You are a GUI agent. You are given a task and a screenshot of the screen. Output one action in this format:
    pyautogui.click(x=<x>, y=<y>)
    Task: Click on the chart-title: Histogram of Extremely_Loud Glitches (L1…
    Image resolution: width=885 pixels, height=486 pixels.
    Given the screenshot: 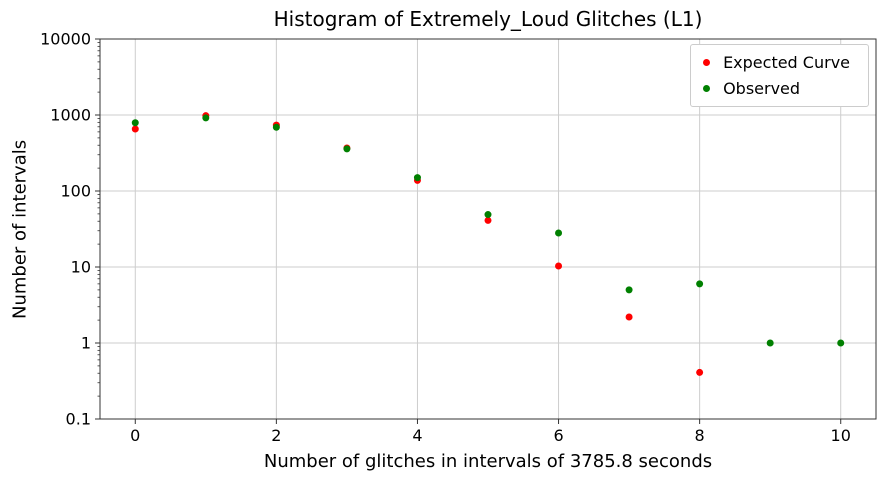 What is the action you would take?
    pyautogui.click(x=488, y=19)
    